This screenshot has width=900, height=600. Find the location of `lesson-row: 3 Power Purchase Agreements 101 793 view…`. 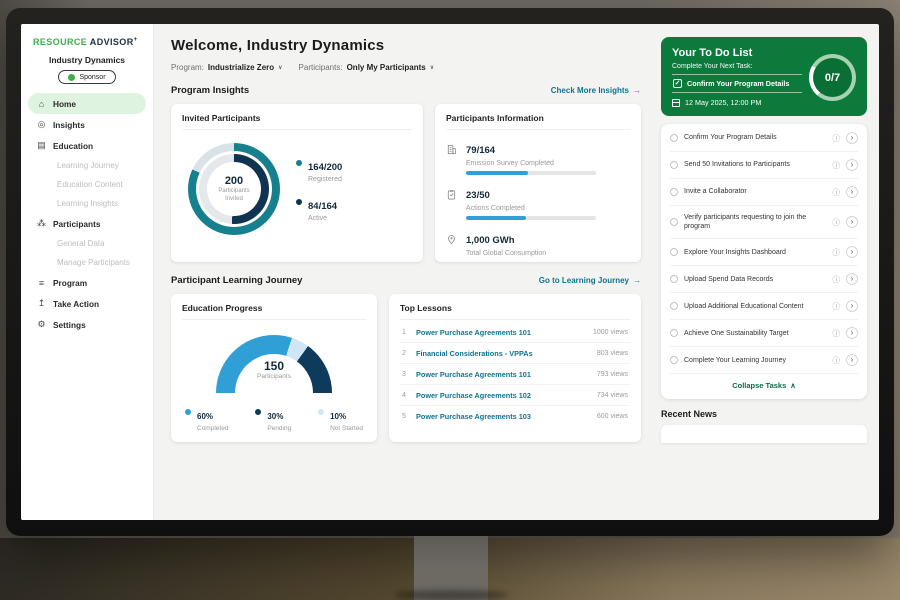

lesson-row: 3 Power Purchase Agreements 101 793 view… is located at coordinates (515, 374).